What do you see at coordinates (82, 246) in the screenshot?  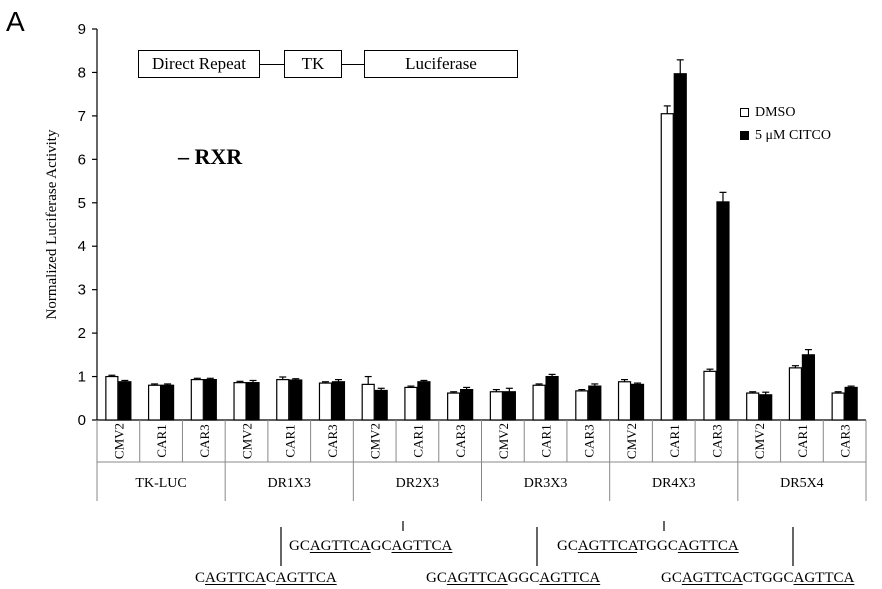 I see `y-tick-label: 4` at bounding box center [82, 246].